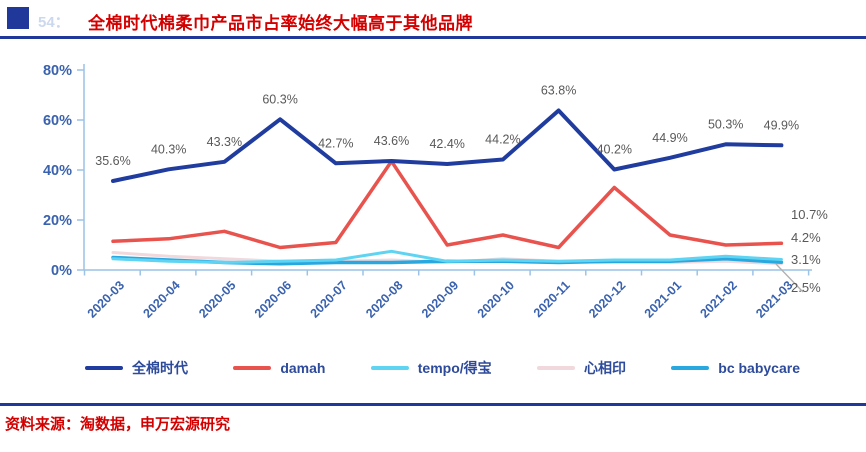  Describe the element at coordinates (774, 299) in the screenshot. I see `x-axis-label: 2021-03` at that location.